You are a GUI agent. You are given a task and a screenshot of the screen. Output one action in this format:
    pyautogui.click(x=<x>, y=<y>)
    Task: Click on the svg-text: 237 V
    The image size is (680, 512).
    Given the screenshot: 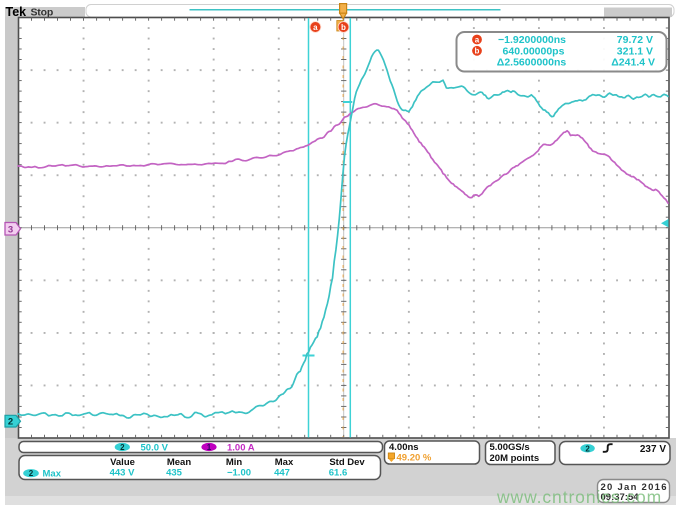 What is the action you would take?
    pyautogui.click(x=653, y=449)
    